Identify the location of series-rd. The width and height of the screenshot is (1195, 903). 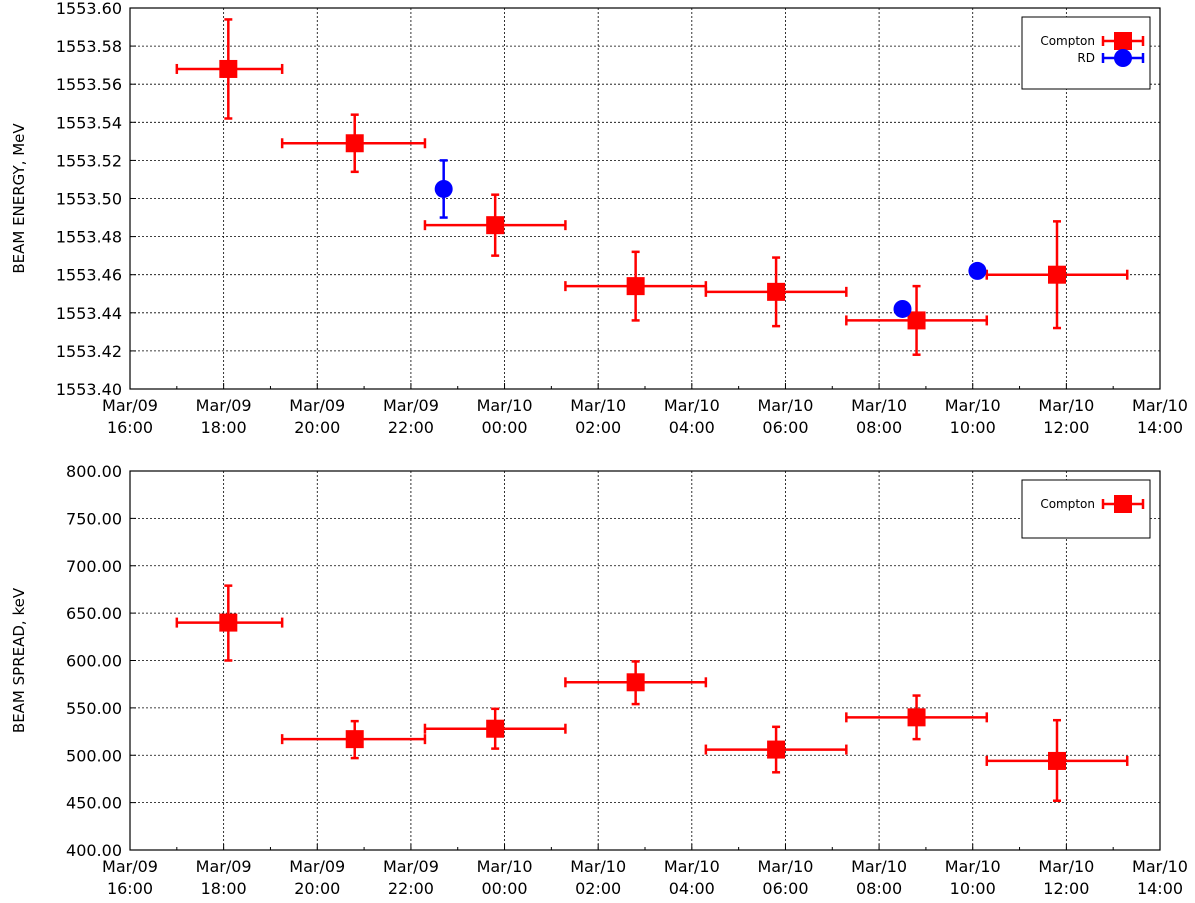
(710, 238).